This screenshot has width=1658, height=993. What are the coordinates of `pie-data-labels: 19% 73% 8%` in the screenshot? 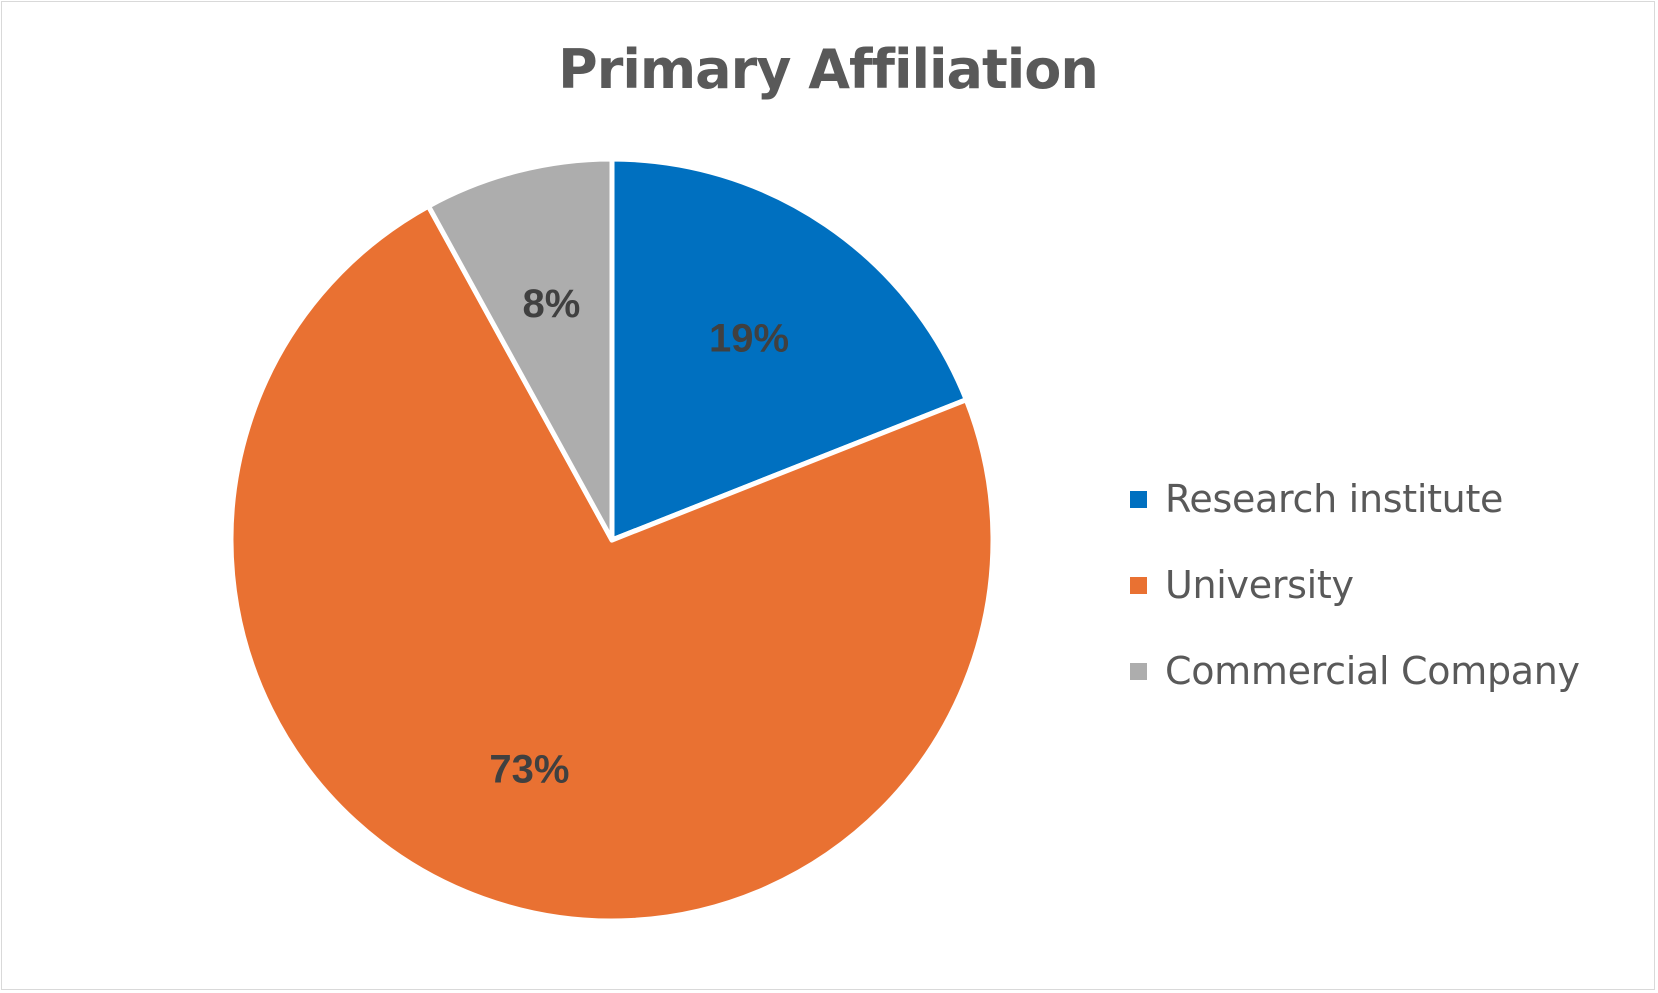 It's located at (639, 537).